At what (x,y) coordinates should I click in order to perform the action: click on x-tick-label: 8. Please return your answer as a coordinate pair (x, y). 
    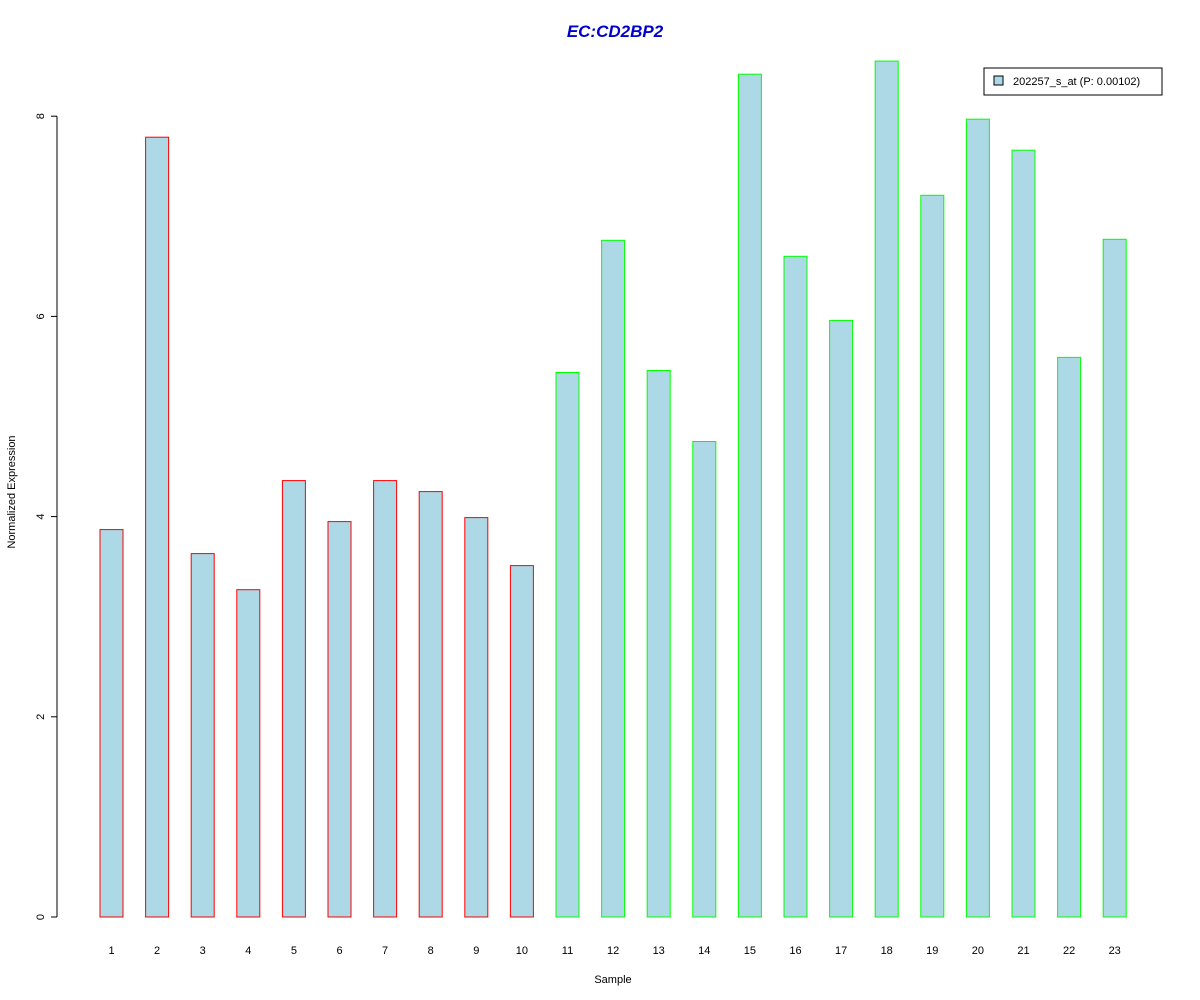
    Looking at the image, I should click on (431, 951).